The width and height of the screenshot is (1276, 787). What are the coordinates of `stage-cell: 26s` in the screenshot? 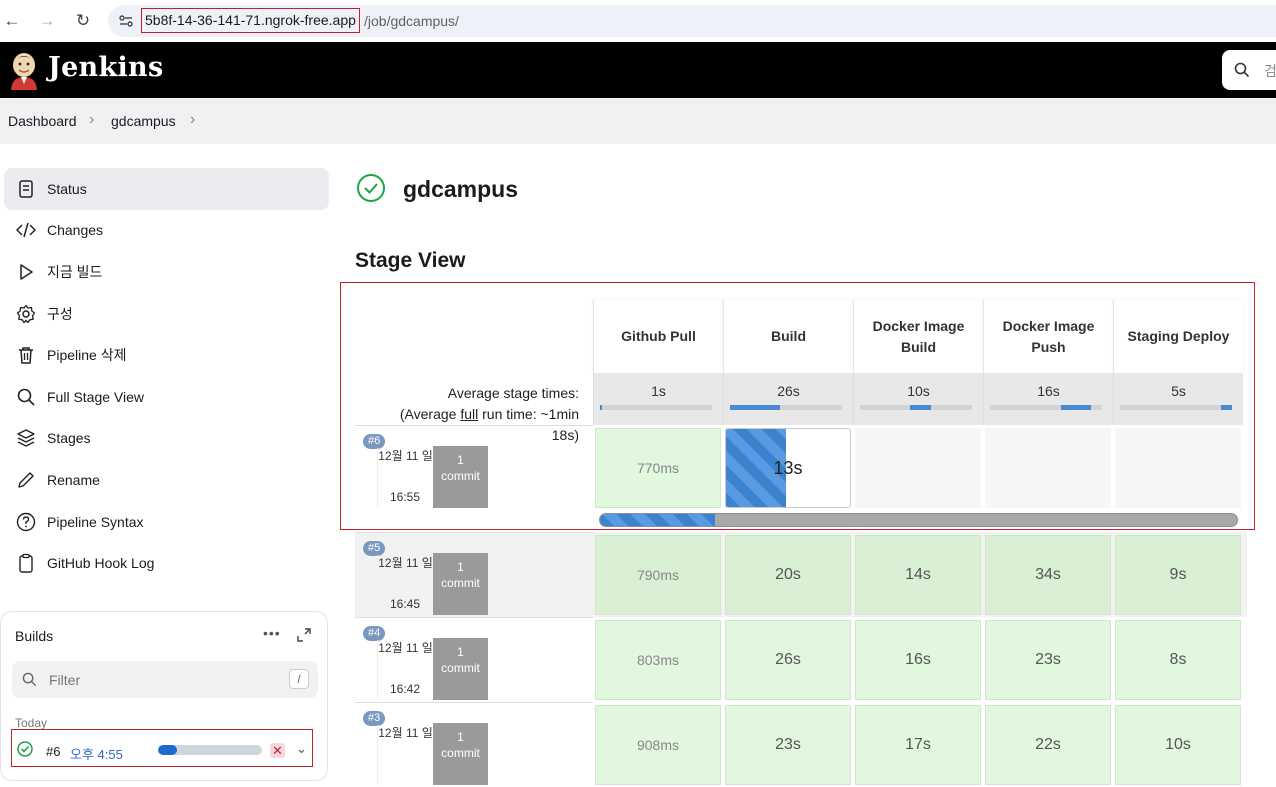 It's located at (788, 660).